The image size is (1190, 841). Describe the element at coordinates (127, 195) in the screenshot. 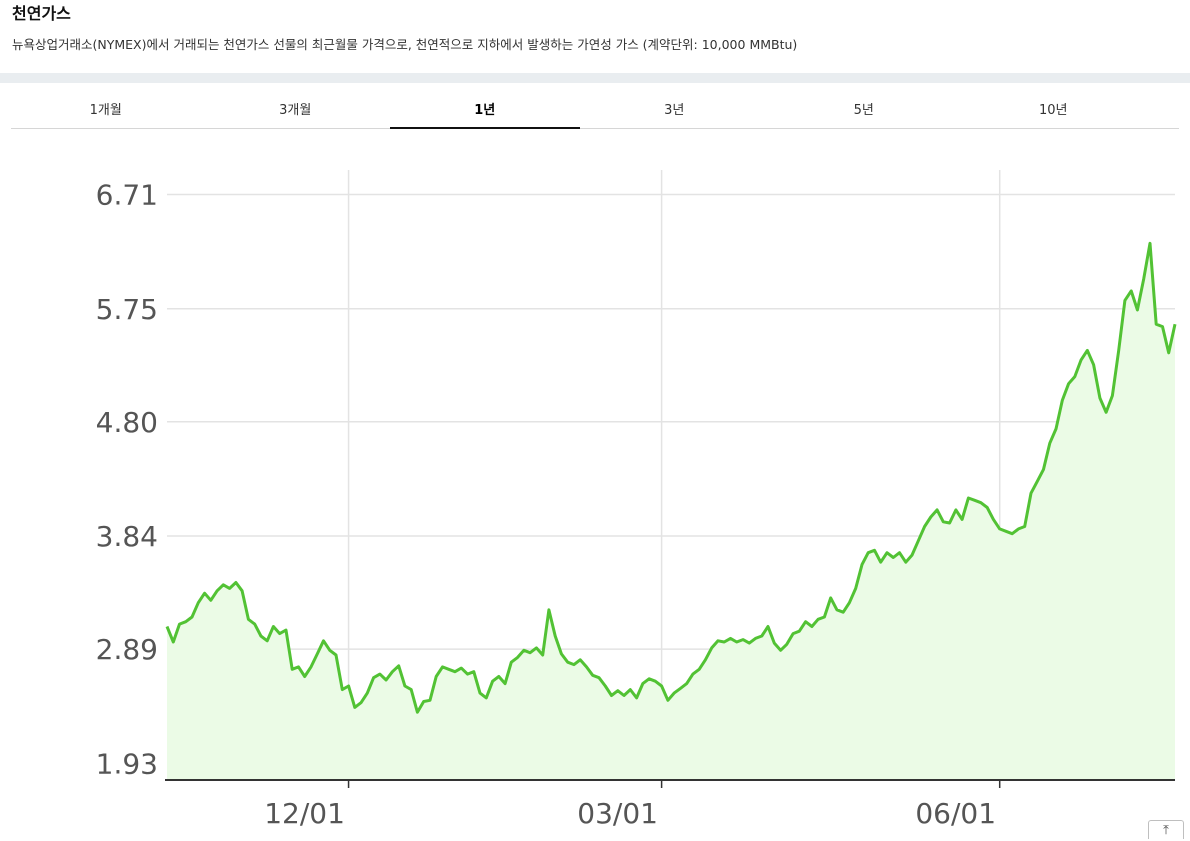

I see `y-tick-label: 6.71` at that location.